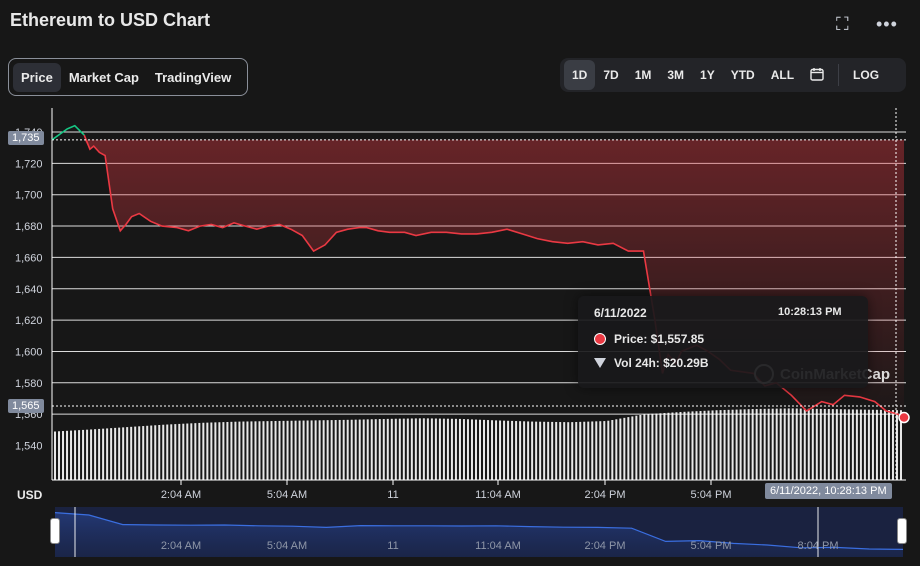 This screenshot has width=920, height=566. Describe the element at coordinates (29, 447) in the screenshot. I see `y-tick-label: 1,540` at that location.